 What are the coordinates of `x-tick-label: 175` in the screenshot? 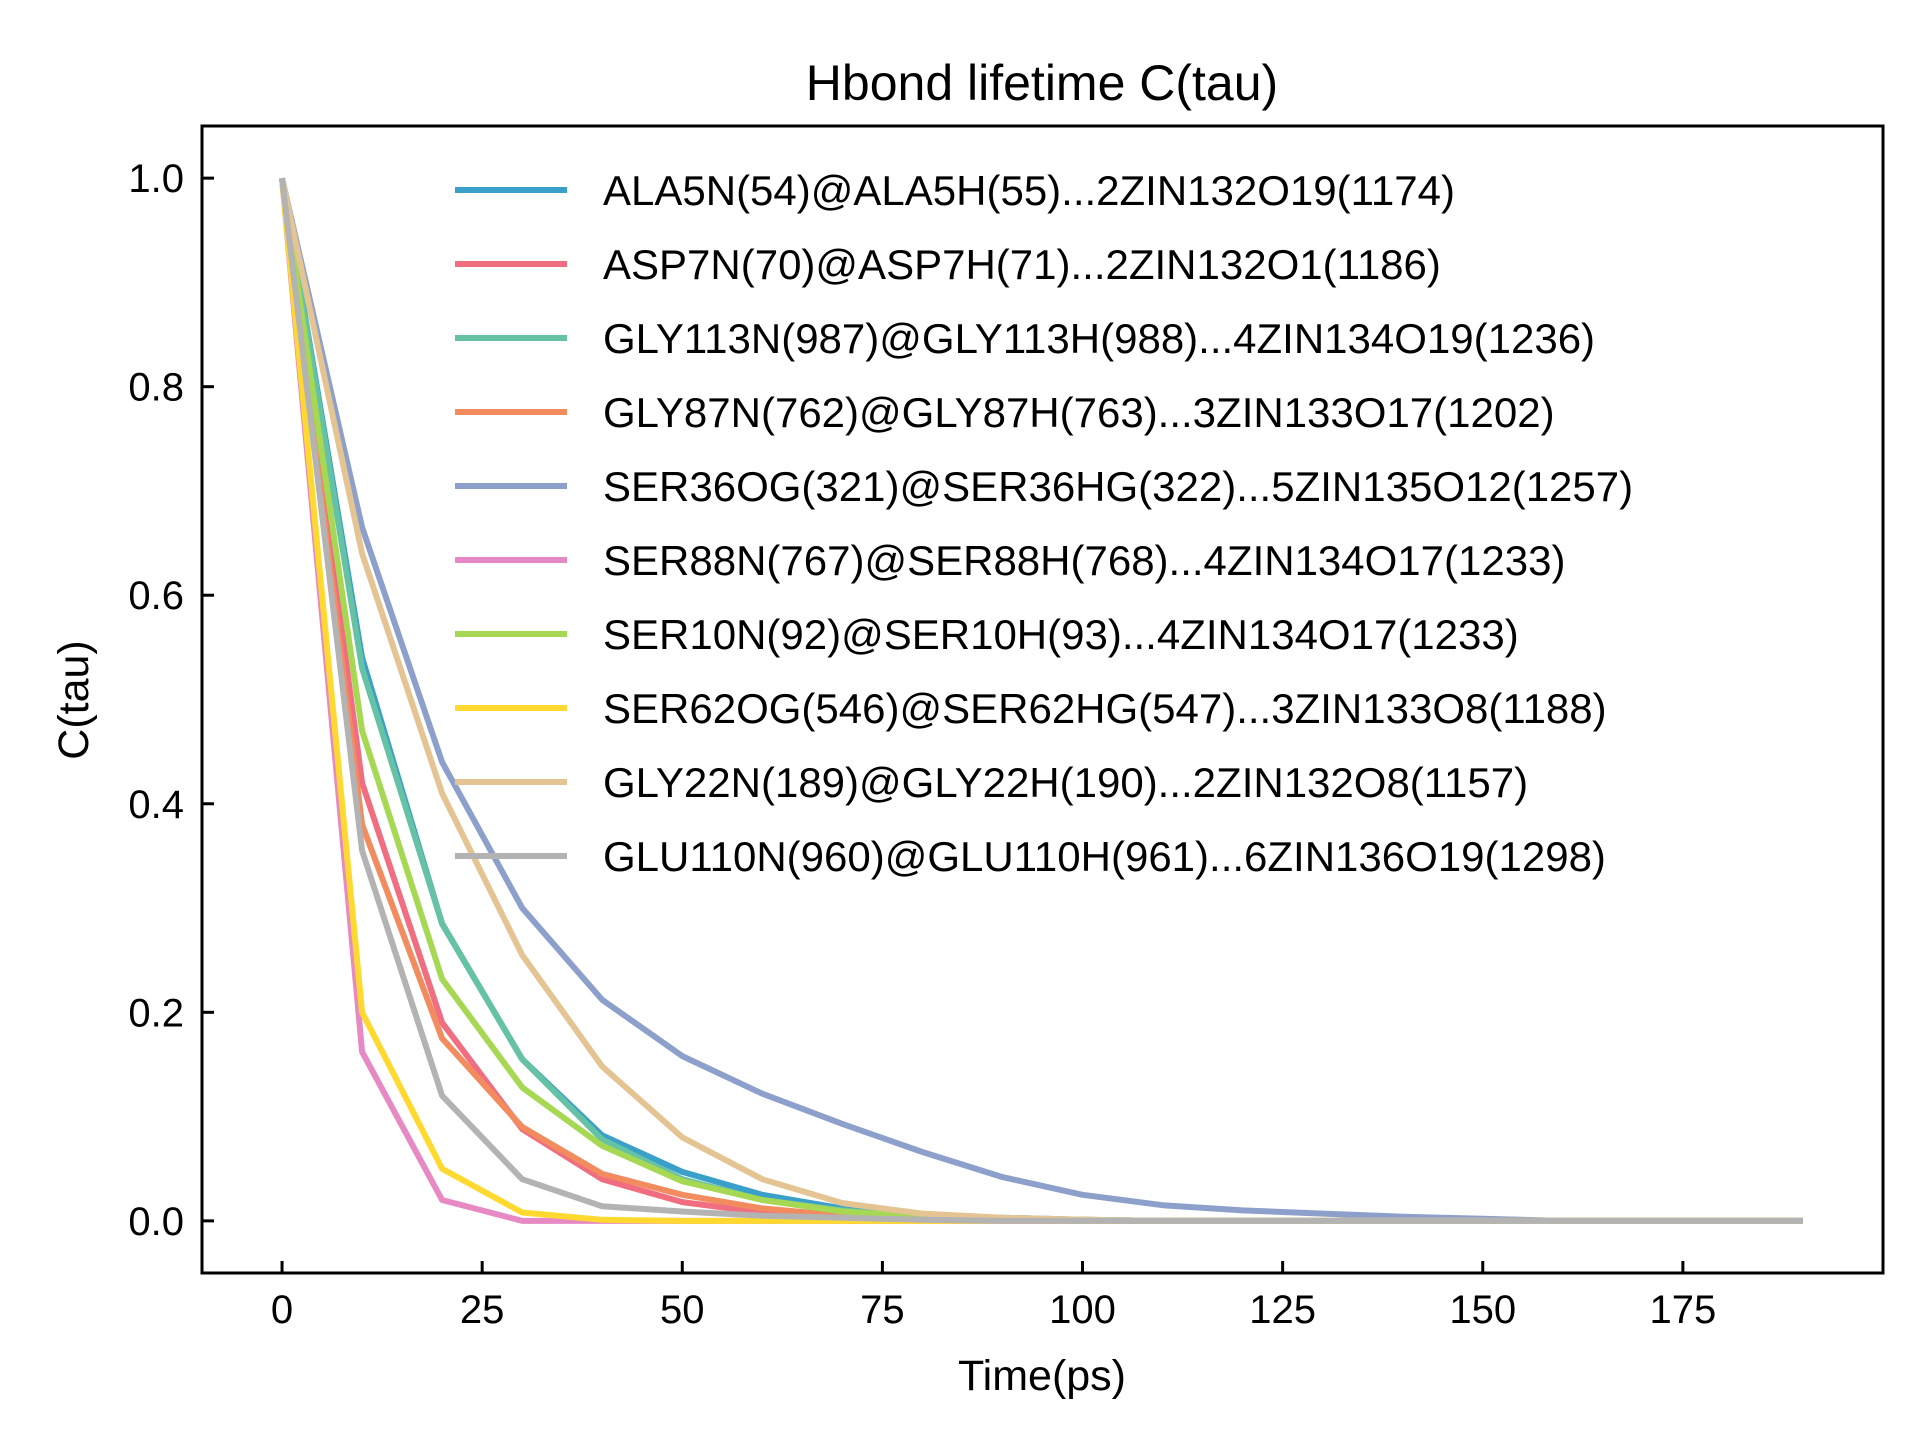 It's located at (1683, 1310).